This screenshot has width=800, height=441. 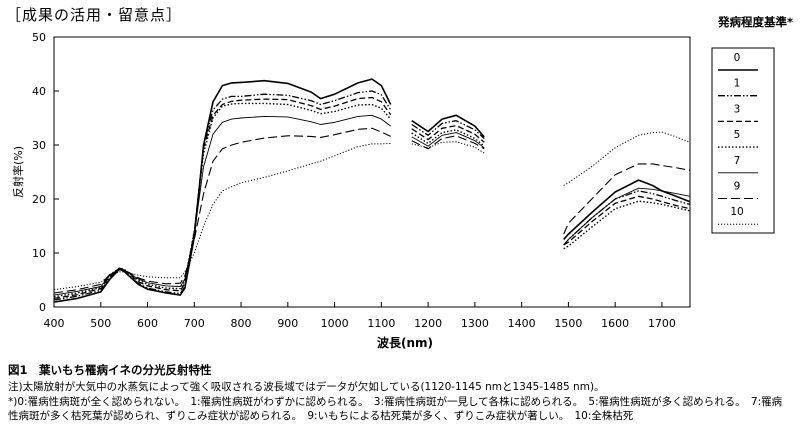 I want to click on section-title: ［成果の活用・留意点］, so click(x=94, y=15).